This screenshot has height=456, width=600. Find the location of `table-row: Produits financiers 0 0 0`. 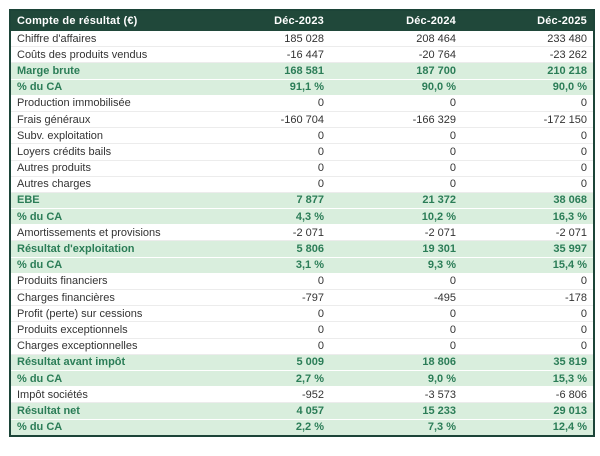

table-row: Produits financiers 0 0 0 is located at coordinates (302, 282).